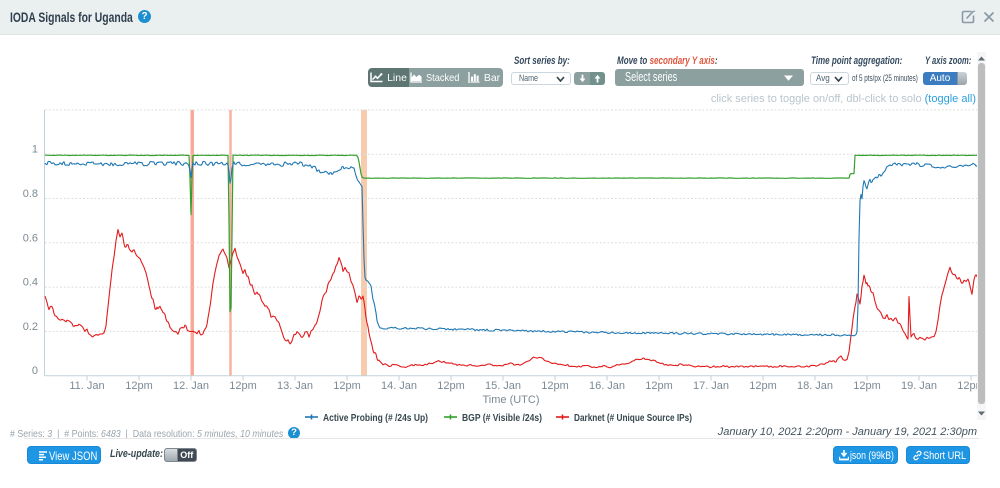 This screenshot has height=488, width=1000. What do you see at coordinates (86, 386) in the screenshot?
I see `svg-text: 11. Jan` at bounding box center [86, 386].